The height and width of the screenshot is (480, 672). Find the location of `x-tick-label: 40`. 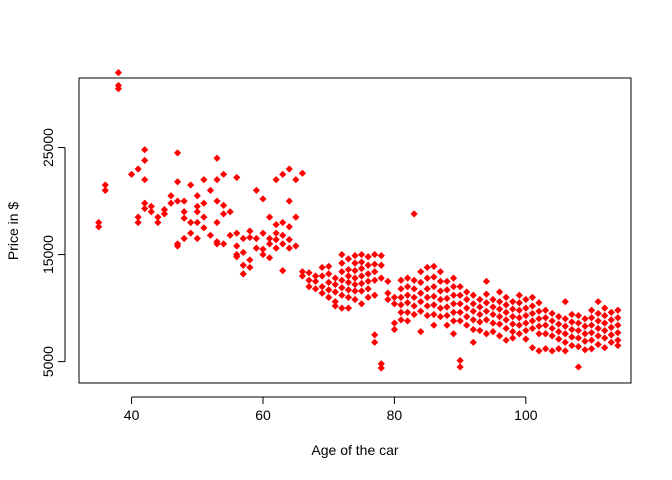

x-tick-label: 40 is located at coordinates (132, 415).